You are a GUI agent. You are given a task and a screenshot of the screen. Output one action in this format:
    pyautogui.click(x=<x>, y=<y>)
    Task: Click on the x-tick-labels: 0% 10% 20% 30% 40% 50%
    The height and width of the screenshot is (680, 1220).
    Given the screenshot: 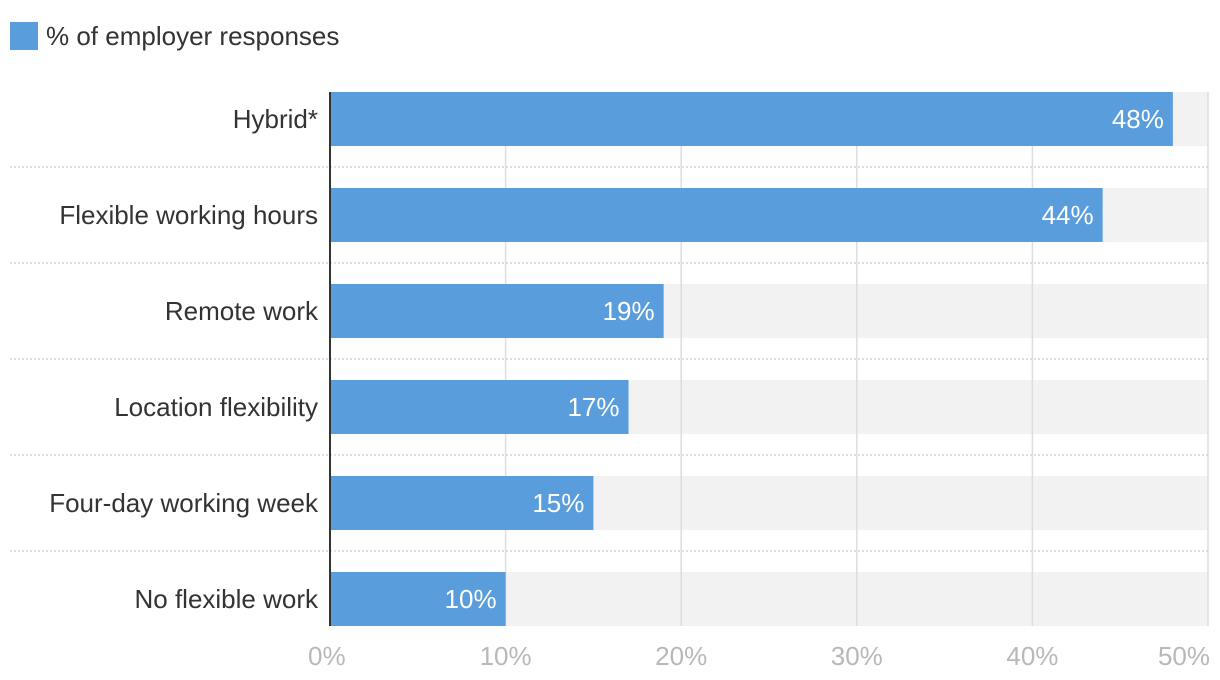 What is the action you would take?
    pyautogui.click(x=759, y=656)
    